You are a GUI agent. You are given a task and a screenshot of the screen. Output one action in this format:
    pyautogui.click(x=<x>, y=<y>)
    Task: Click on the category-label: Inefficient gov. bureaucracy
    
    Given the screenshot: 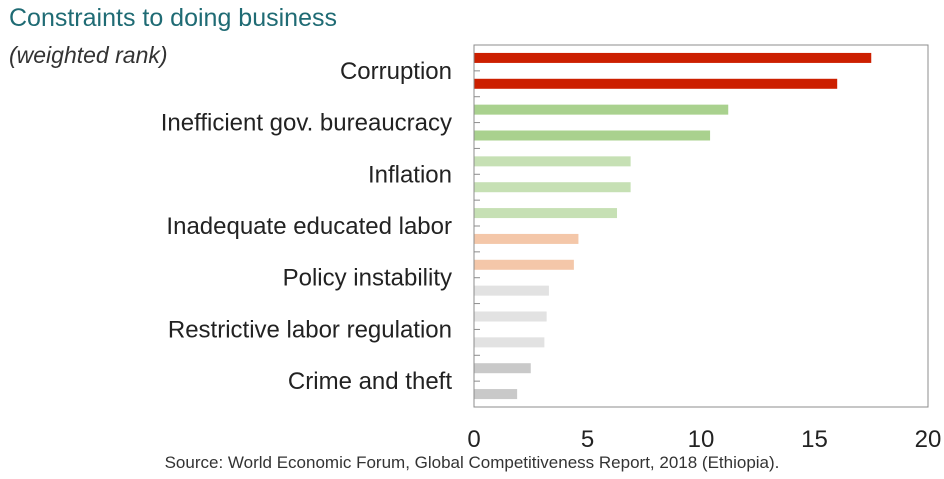 What is the action you would take?
    pyautogui.click(x=306, y=123)
    